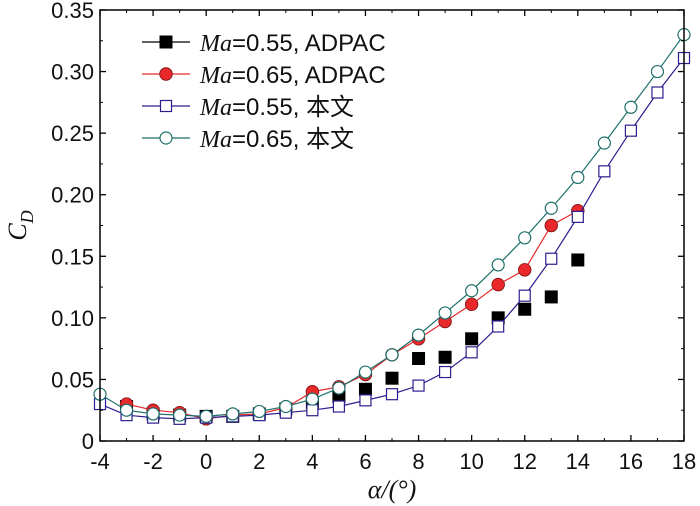 This screenshot has width=700, height=506. I want to click on y-axis-label-subscript: D, so click(27, 217).